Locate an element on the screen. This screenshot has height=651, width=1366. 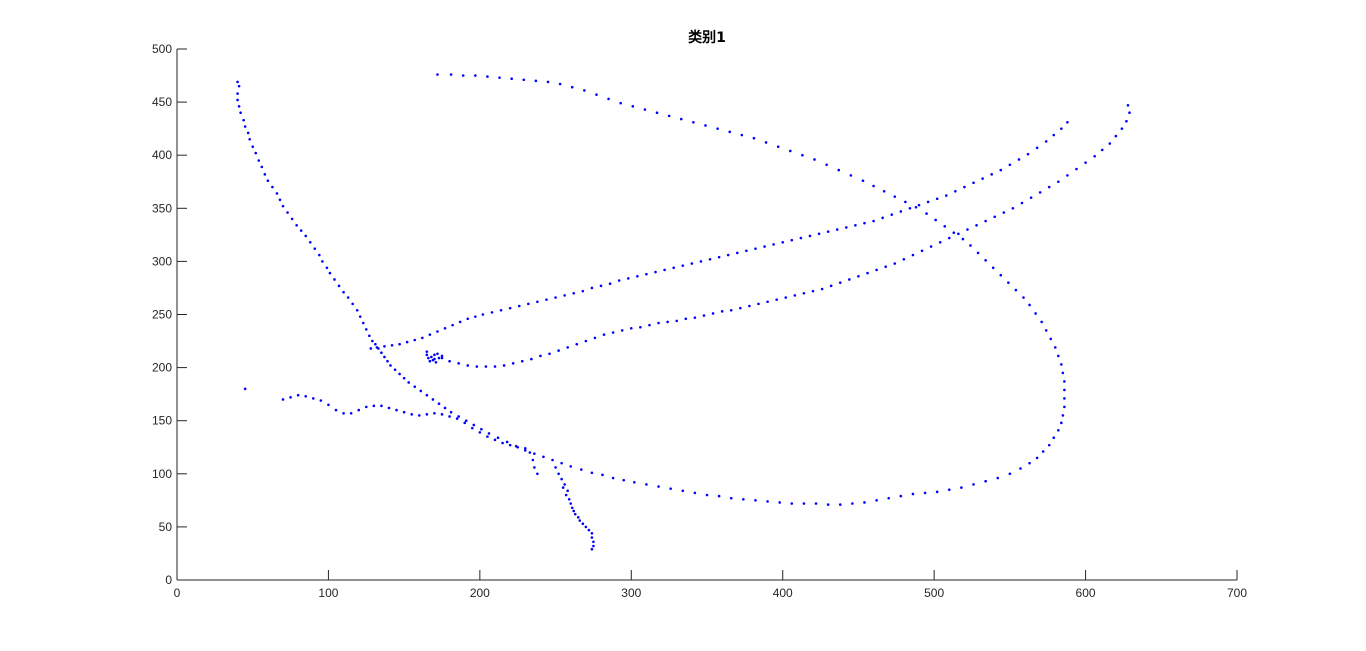
x-tick-label: 0 is located at coordinates (177, 593).